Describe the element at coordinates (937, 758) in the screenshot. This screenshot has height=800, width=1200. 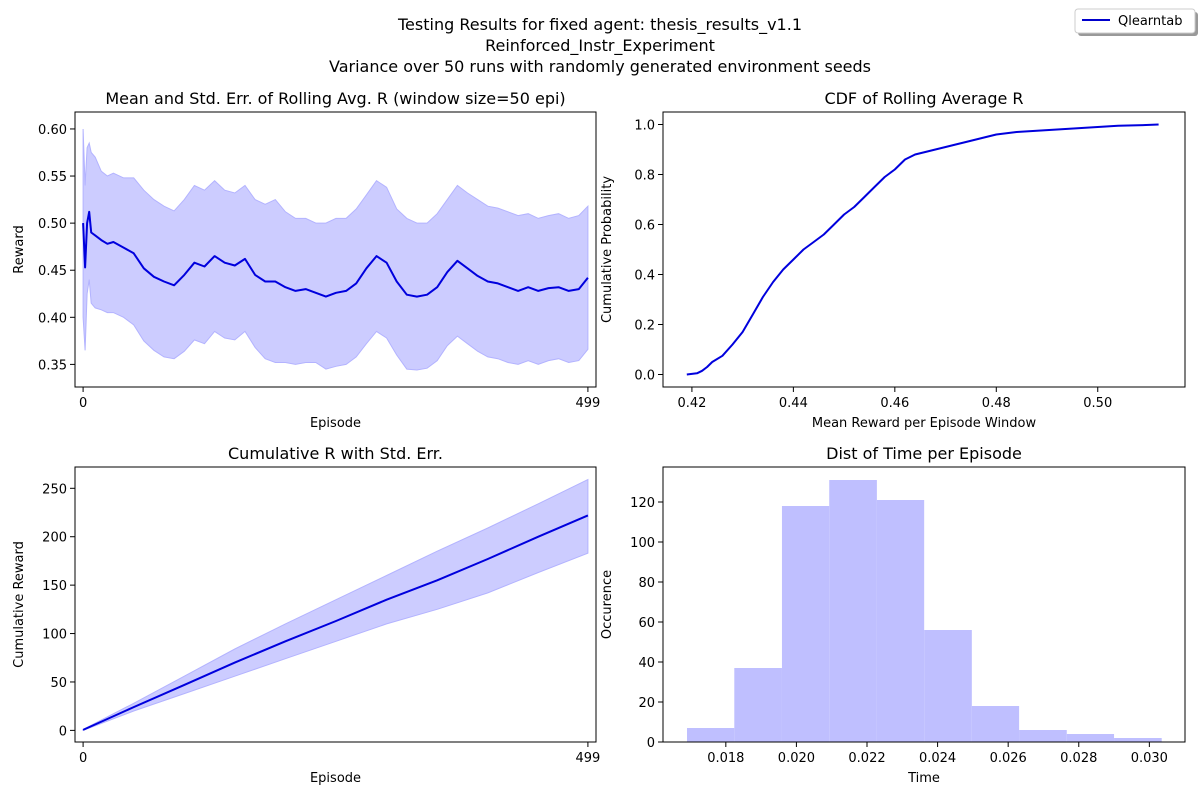
I see `x-tick-label: 0.024` at that location.